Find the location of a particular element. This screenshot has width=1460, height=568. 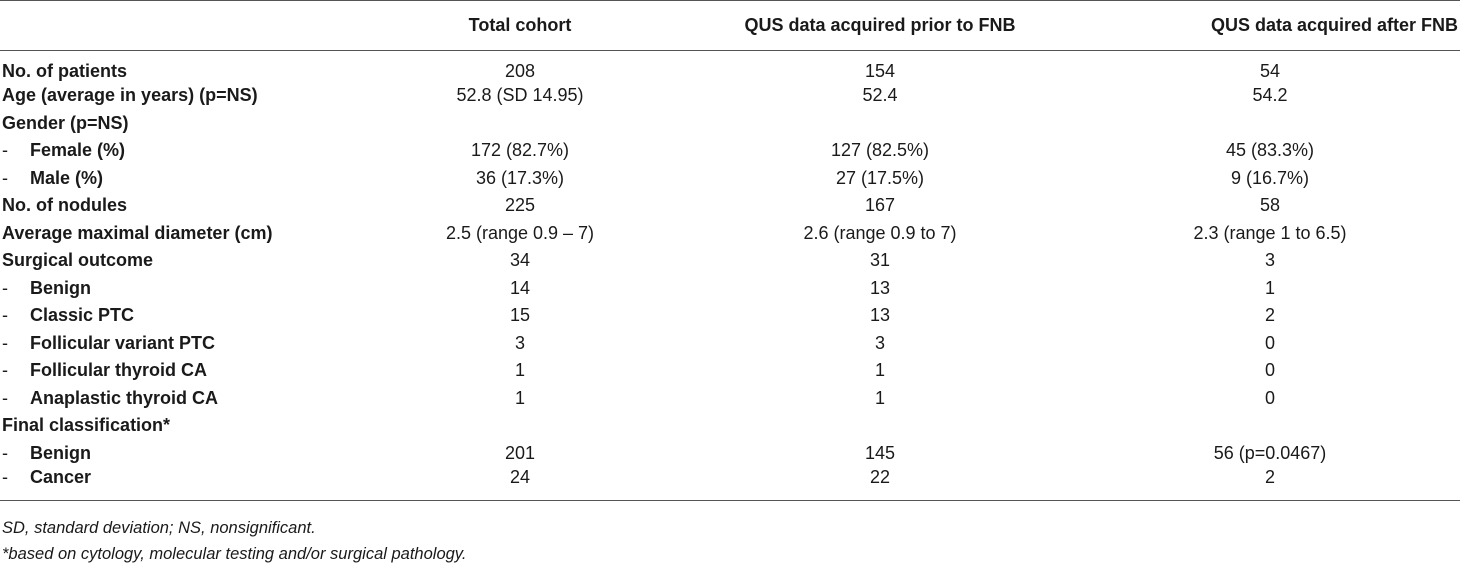

cell-after-fnb: 45 (83.3%) is located at coordinates (1270, 150).